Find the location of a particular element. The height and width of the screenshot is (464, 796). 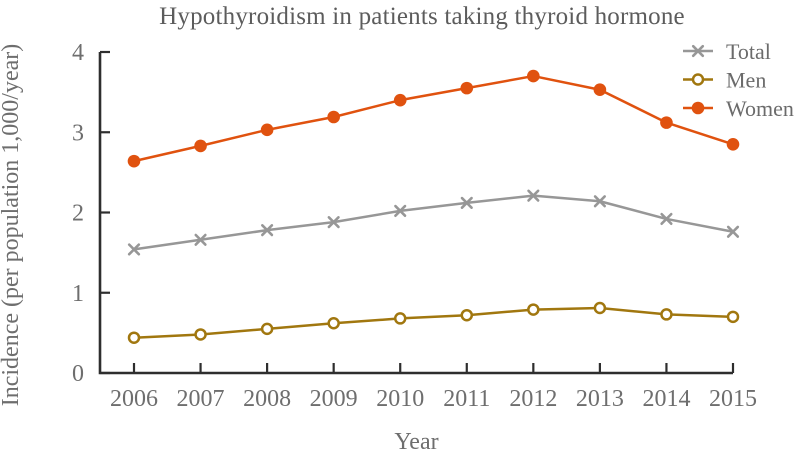

data-point-total-2012 is located at coordinates (533, 195).